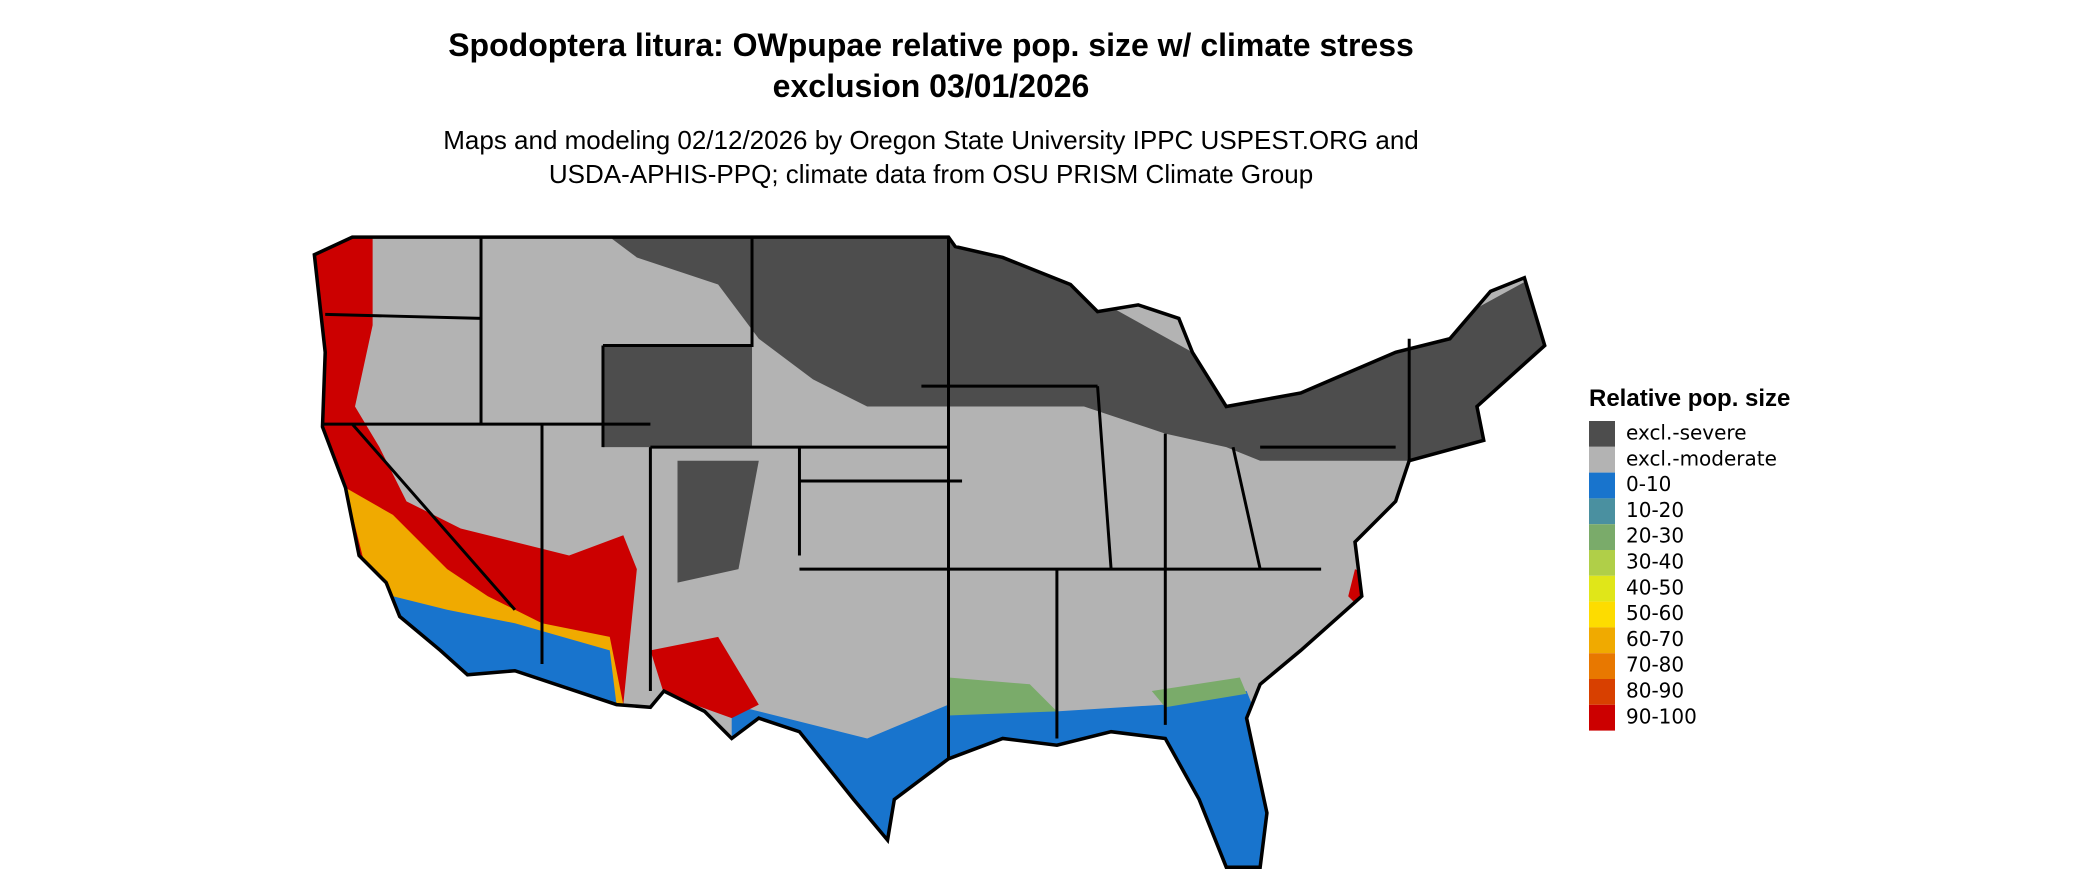 The height and width of the screenshot is (892, 2100). I want to click on legend-label: 70-80, so click(1655, 665).